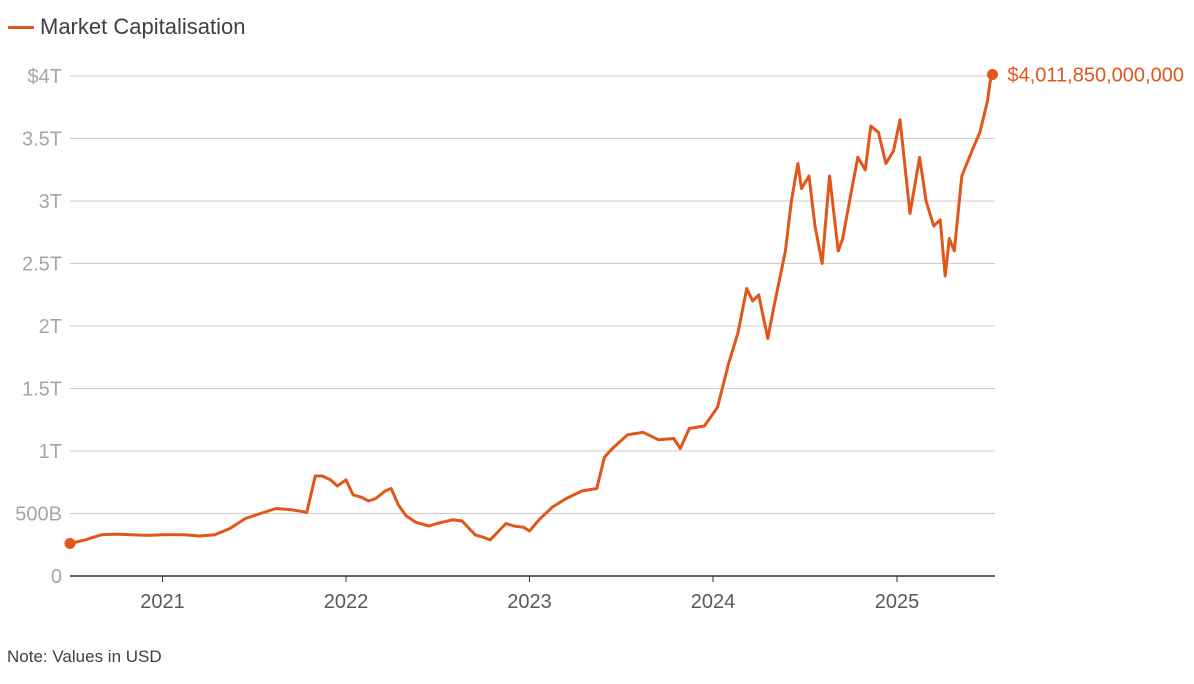 The width and height of the screenshot is (1194, 684). I want to click on start-point, so click(70, 543).